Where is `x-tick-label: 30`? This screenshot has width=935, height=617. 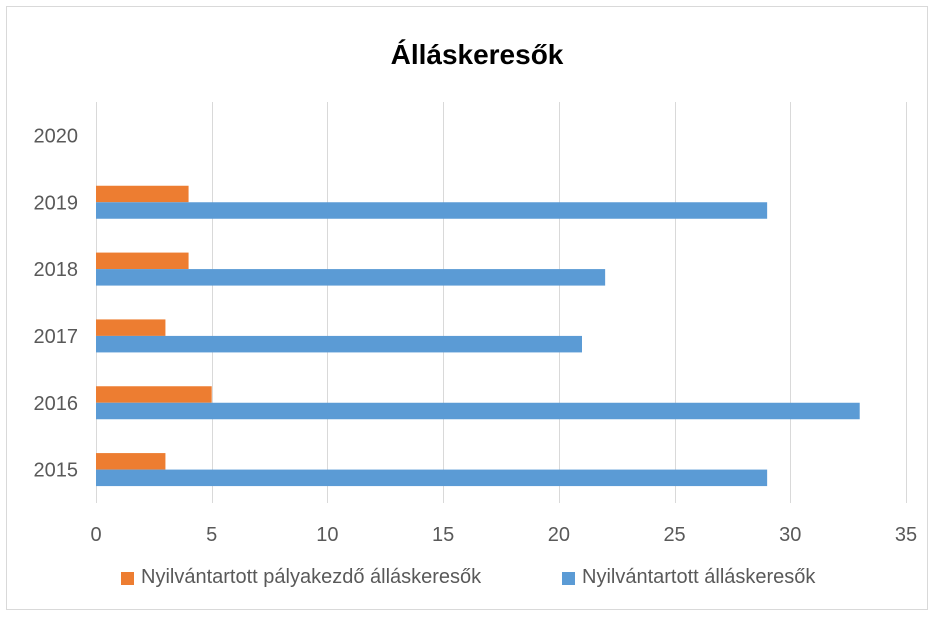 x-tick-label: 30 is located at coordinates (790, 535).